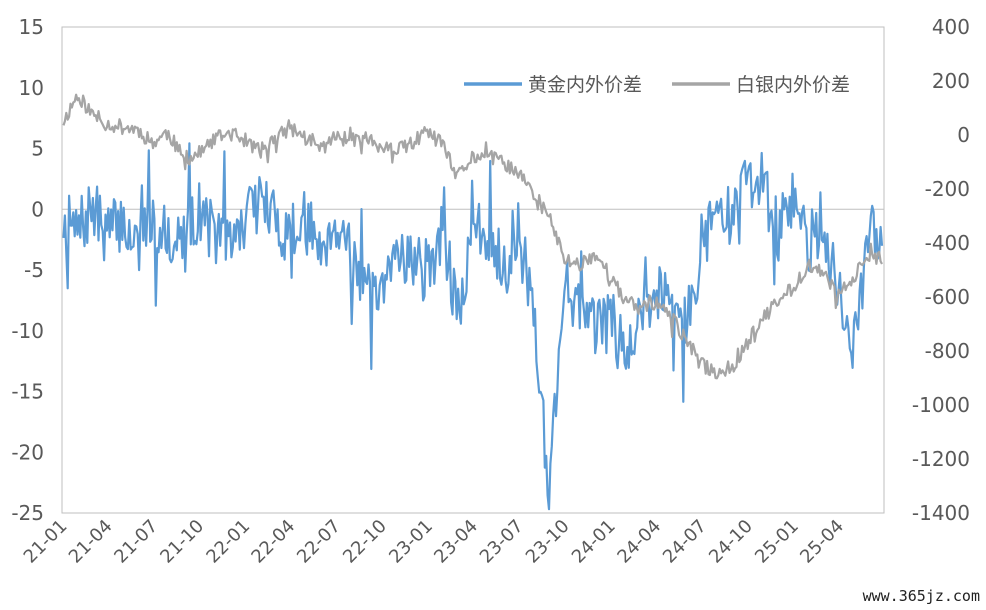 The height and width of the screenshot is (610, 986). What do you see at coordinates (27, 513) in the screenshot?
I see `left-tick-label: -25` at bounding box center [27, 513].